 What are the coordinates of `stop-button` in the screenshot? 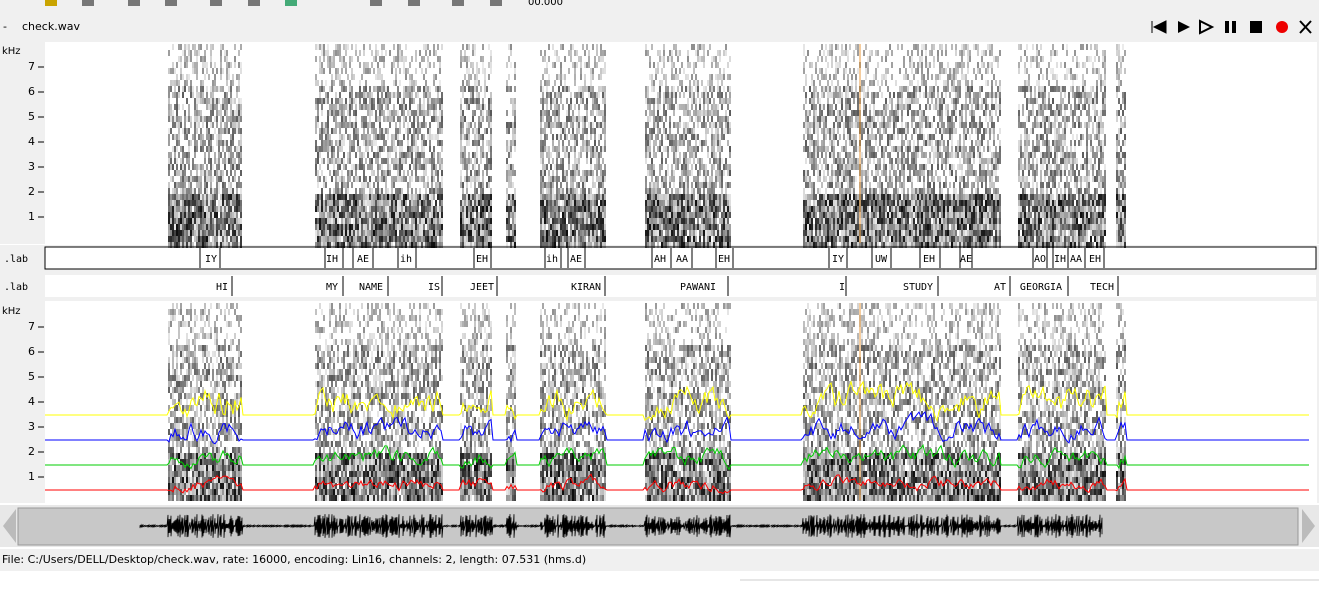 It's located at (1256, 27).